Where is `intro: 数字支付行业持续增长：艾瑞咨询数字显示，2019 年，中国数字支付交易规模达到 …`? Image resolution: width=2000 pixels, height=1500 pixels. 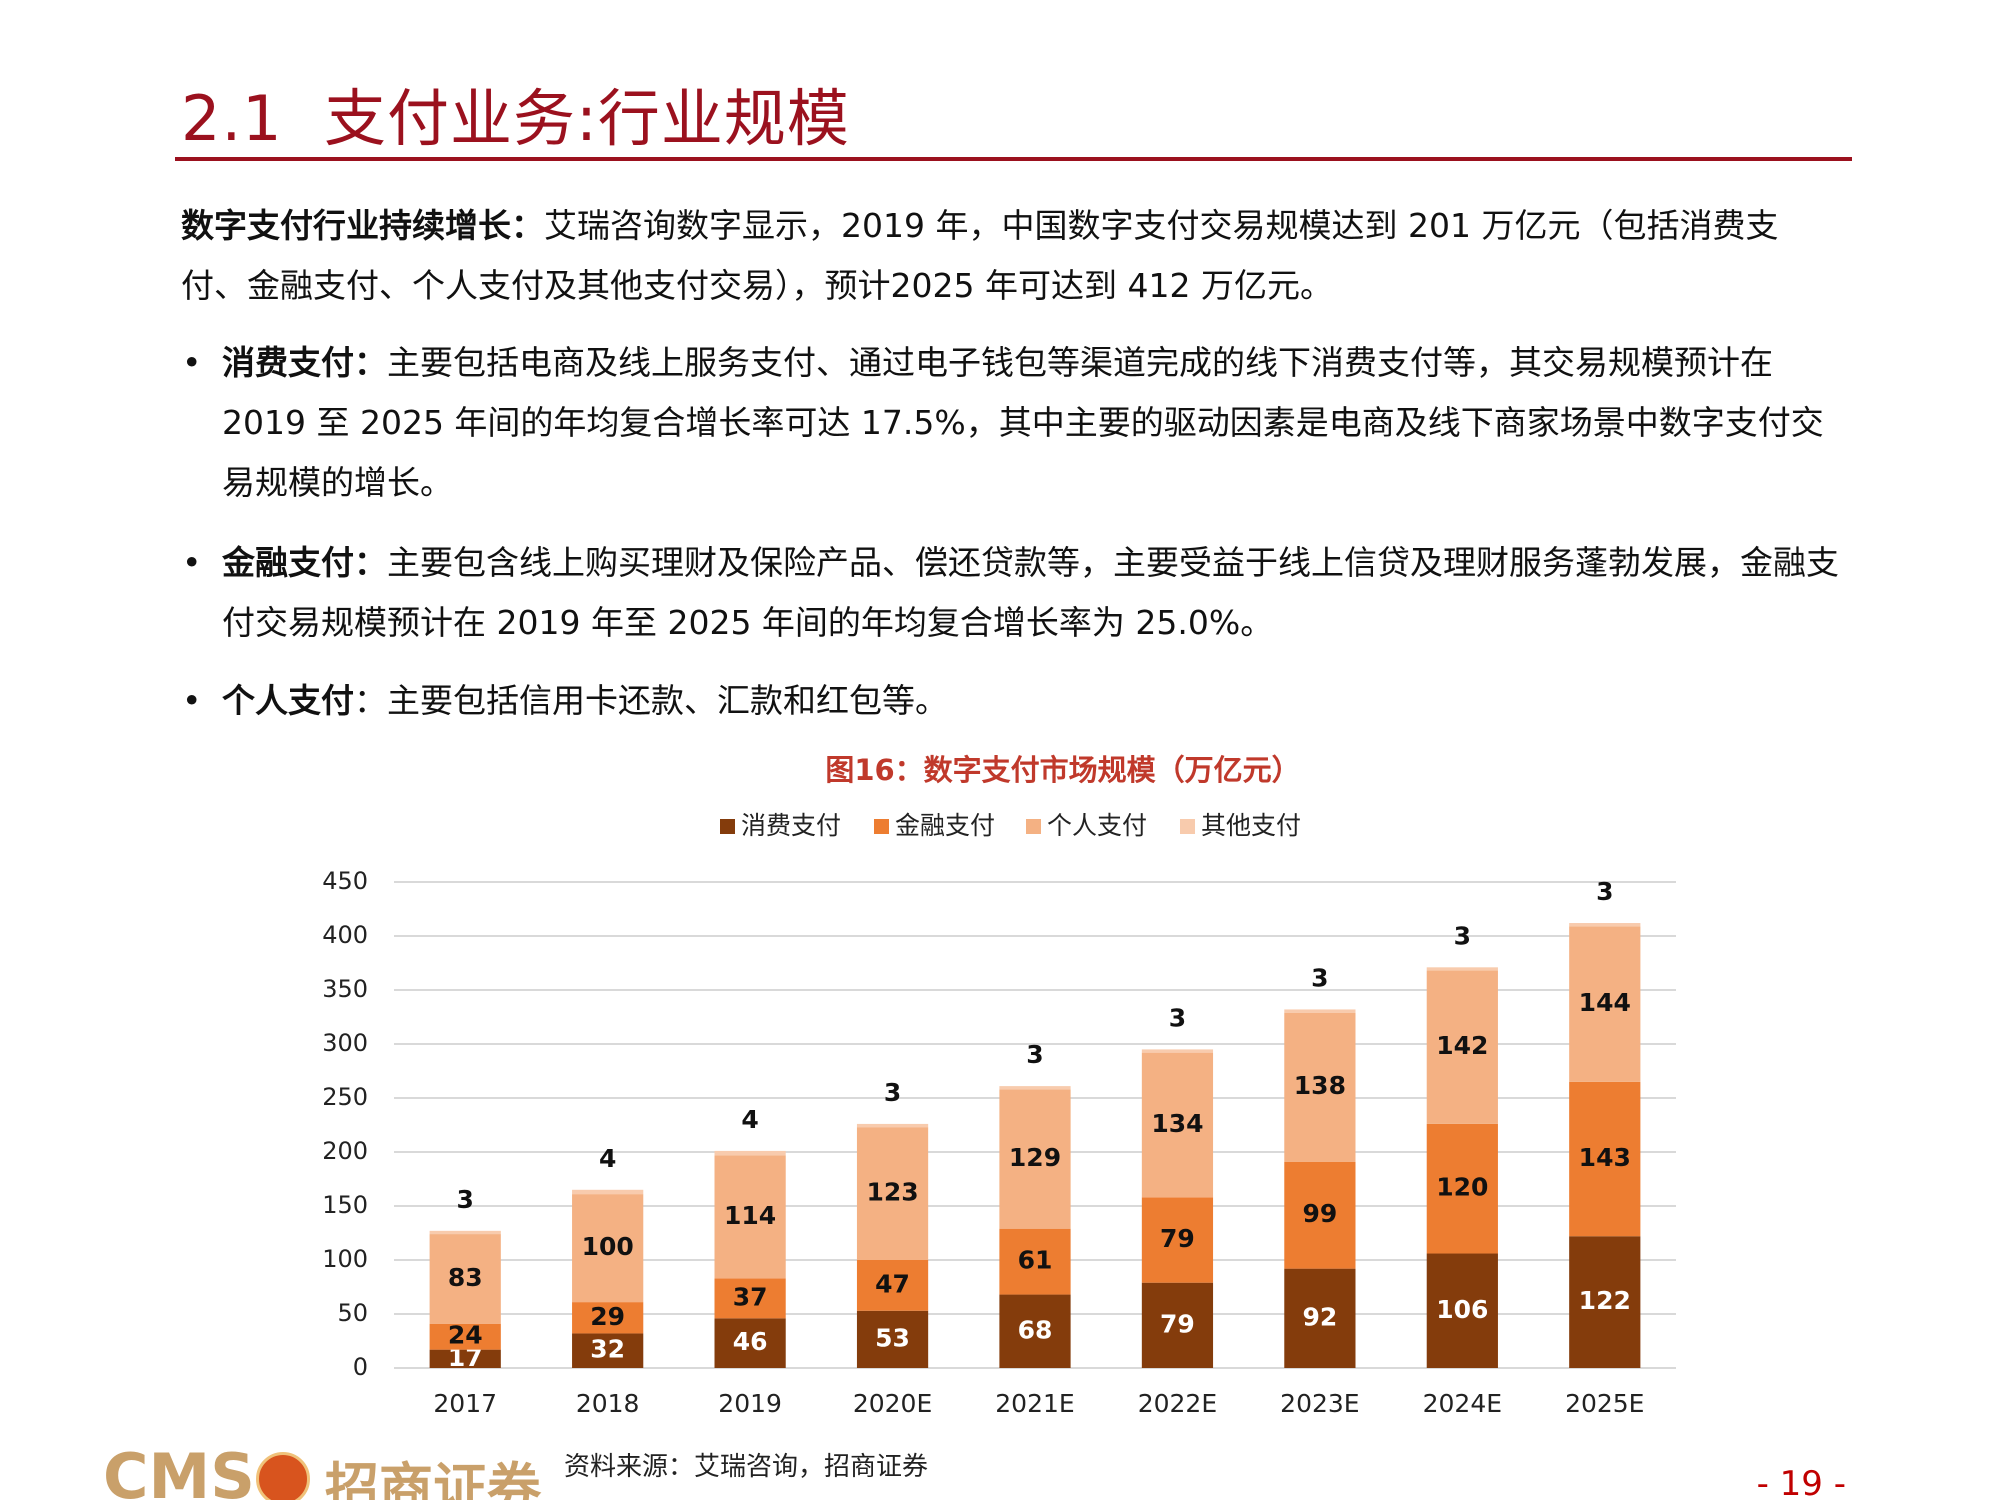
intro: 数字支付行业持续增长：艾瑞咨询数字显示，2019 年，中国数字支付交易规模达到 … is located at coordinates (1001, 256).